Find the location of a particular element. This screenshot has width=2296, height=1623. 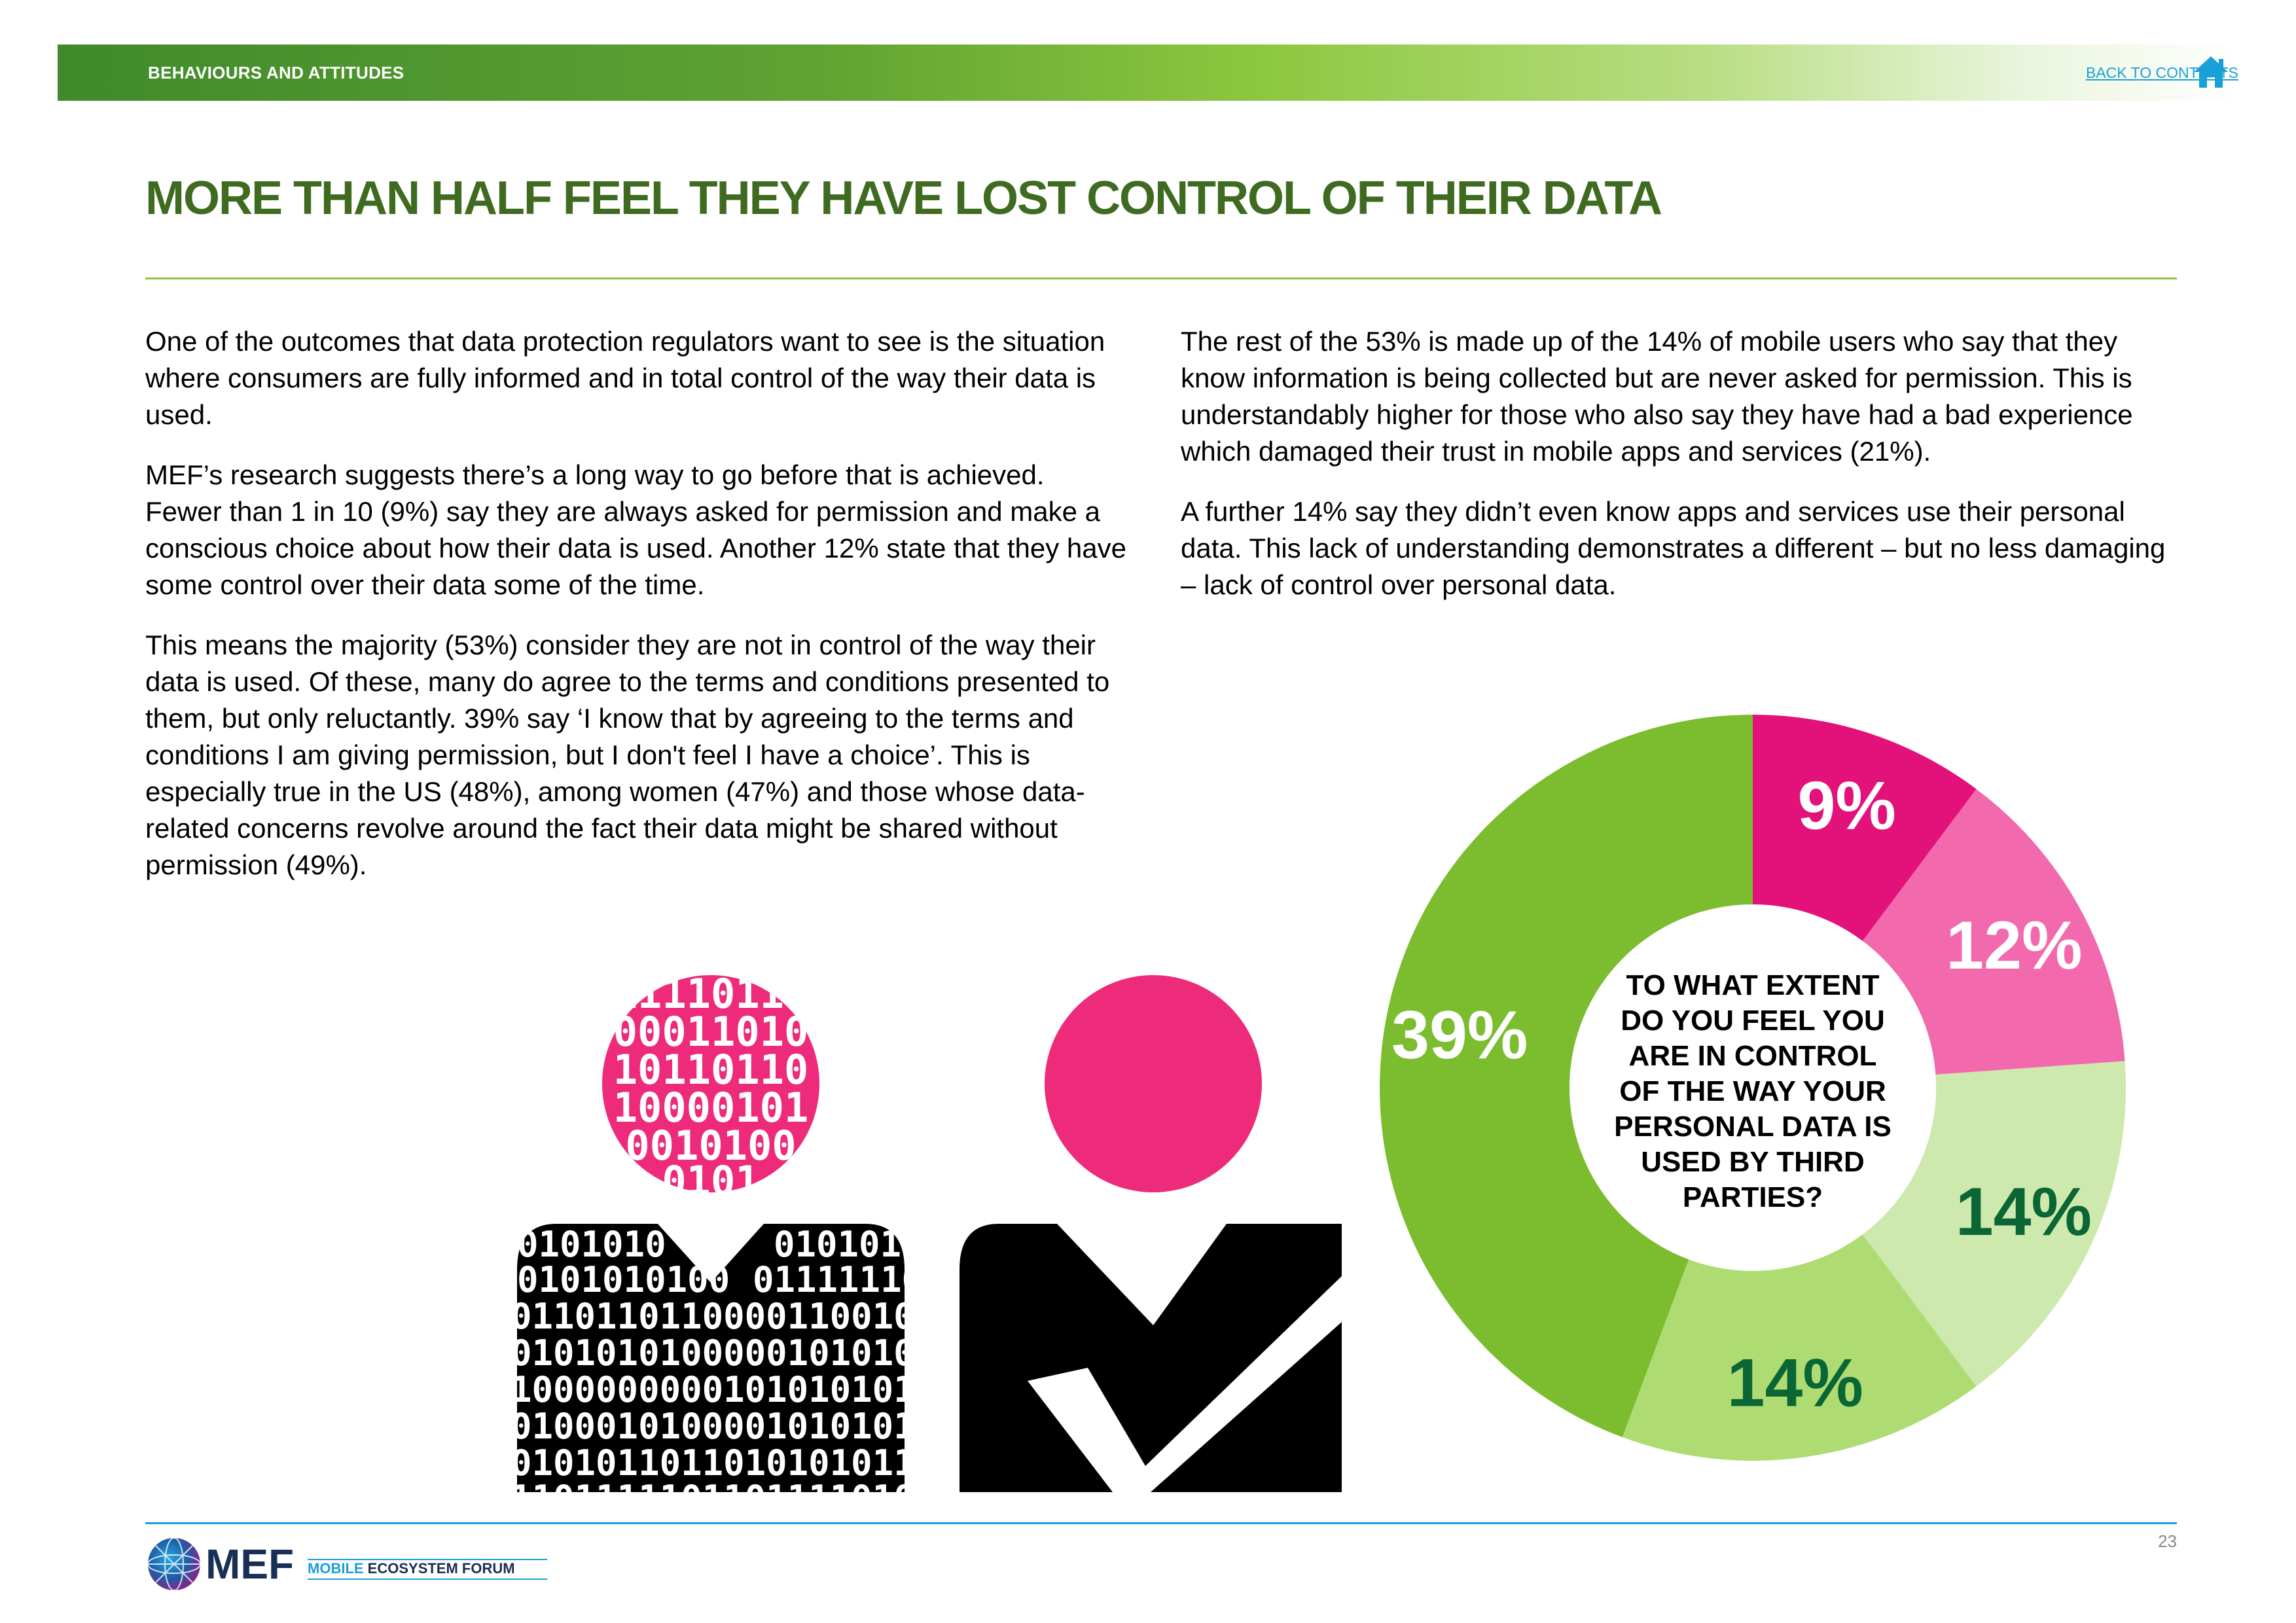

solid-body is located at coordinates (1151, 1358).